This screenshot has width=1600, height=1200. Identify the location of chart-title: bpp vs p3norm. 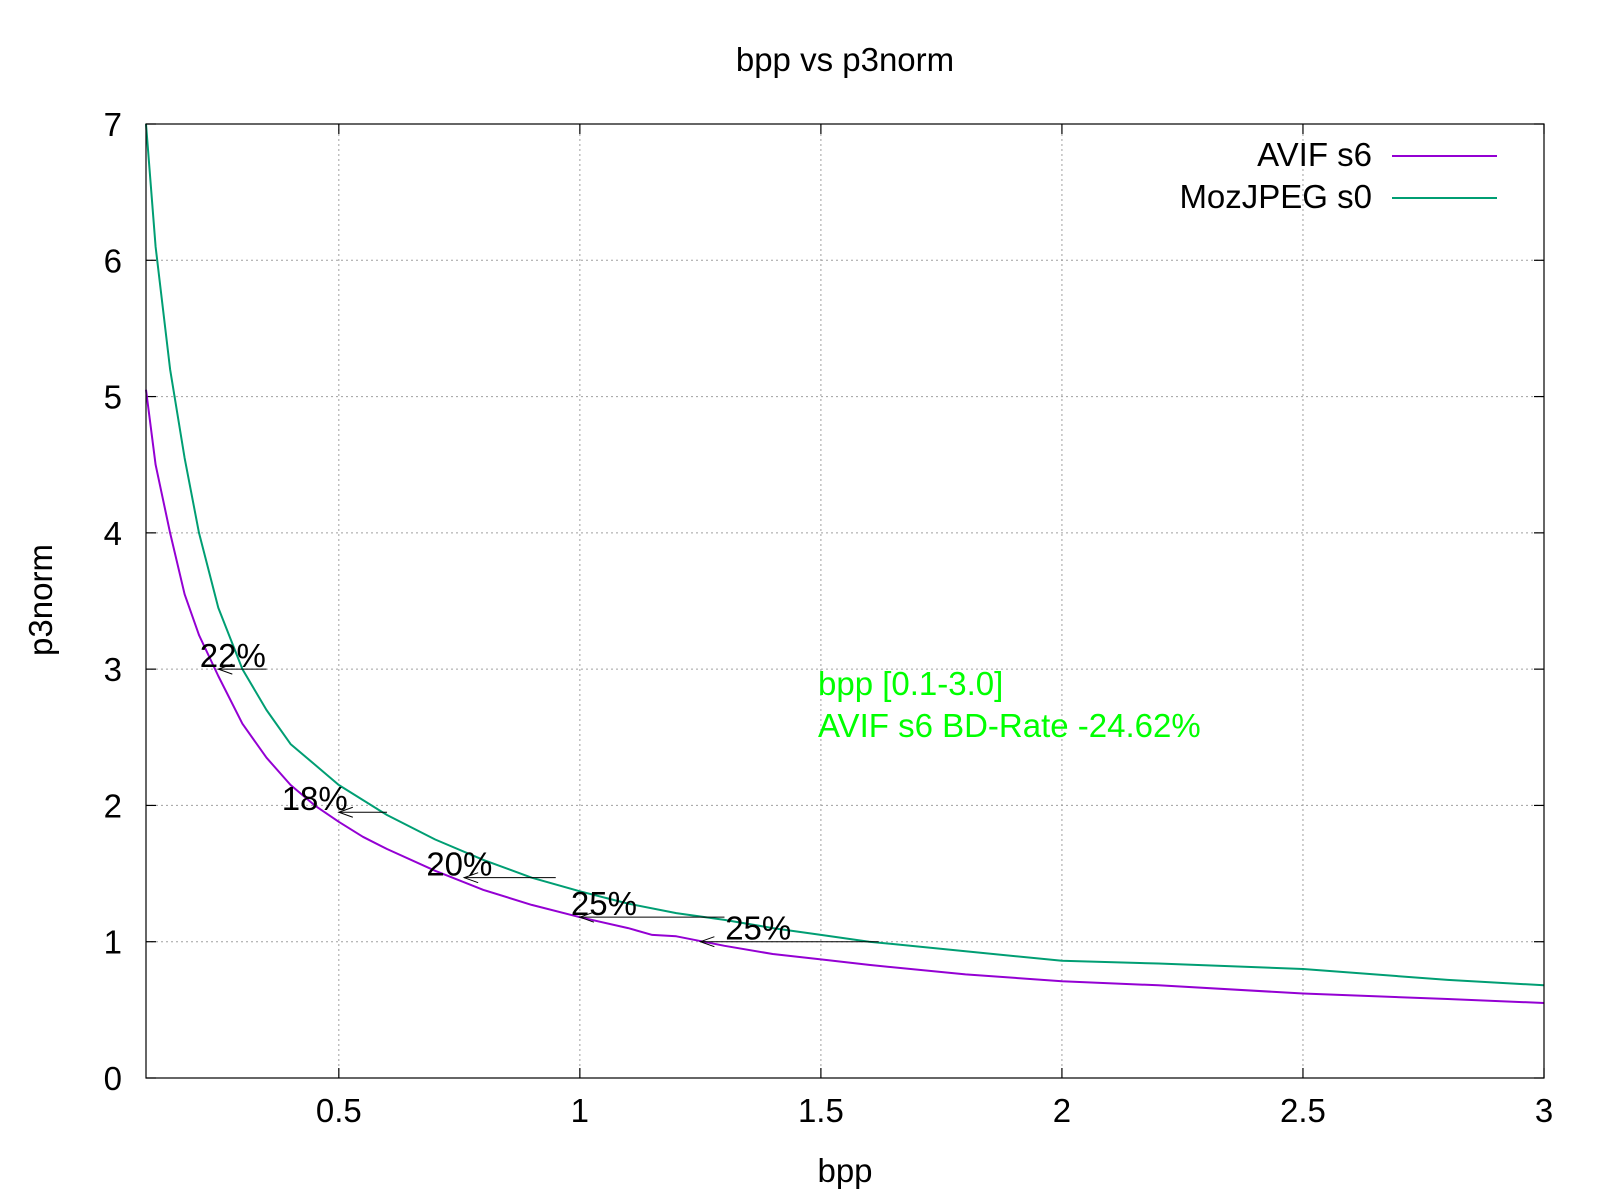
(845, 59).